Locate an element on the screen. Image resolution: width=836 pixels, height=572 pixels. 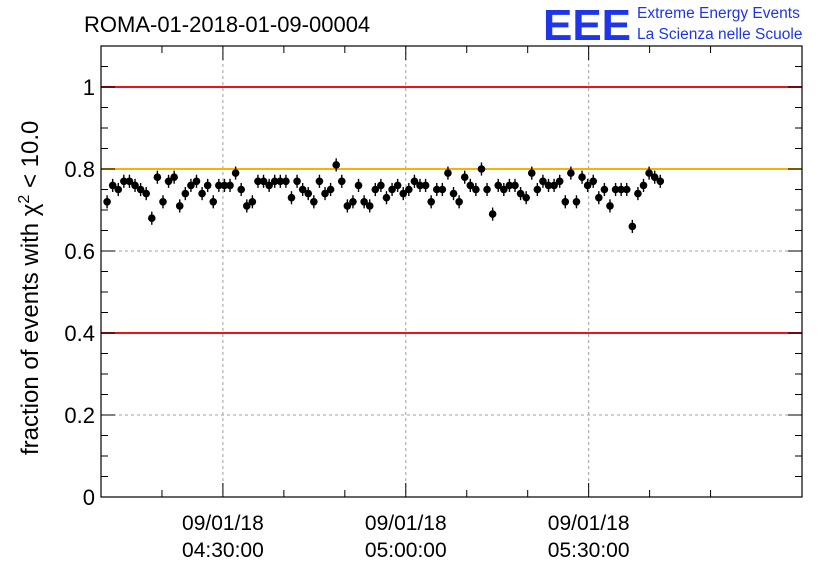
y-axis-label: fraction of events with χ2 < 10.0 is located at coordinates (30, 288).